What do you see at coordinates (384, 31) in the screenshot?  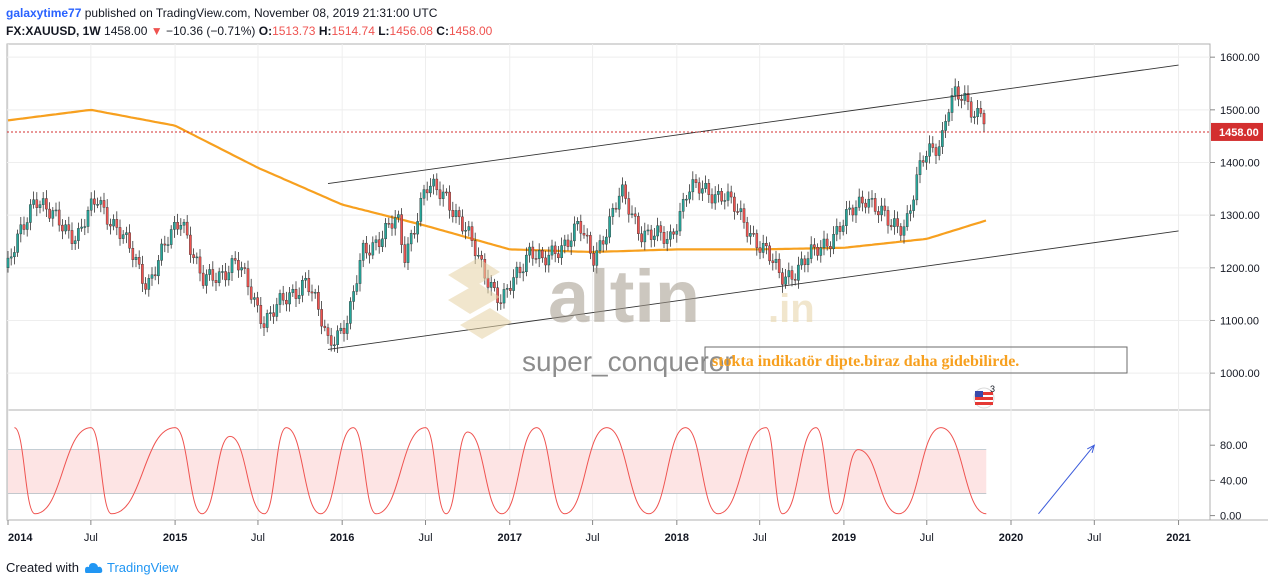 I see `low-label: L:` at bounding box center [384, 31].